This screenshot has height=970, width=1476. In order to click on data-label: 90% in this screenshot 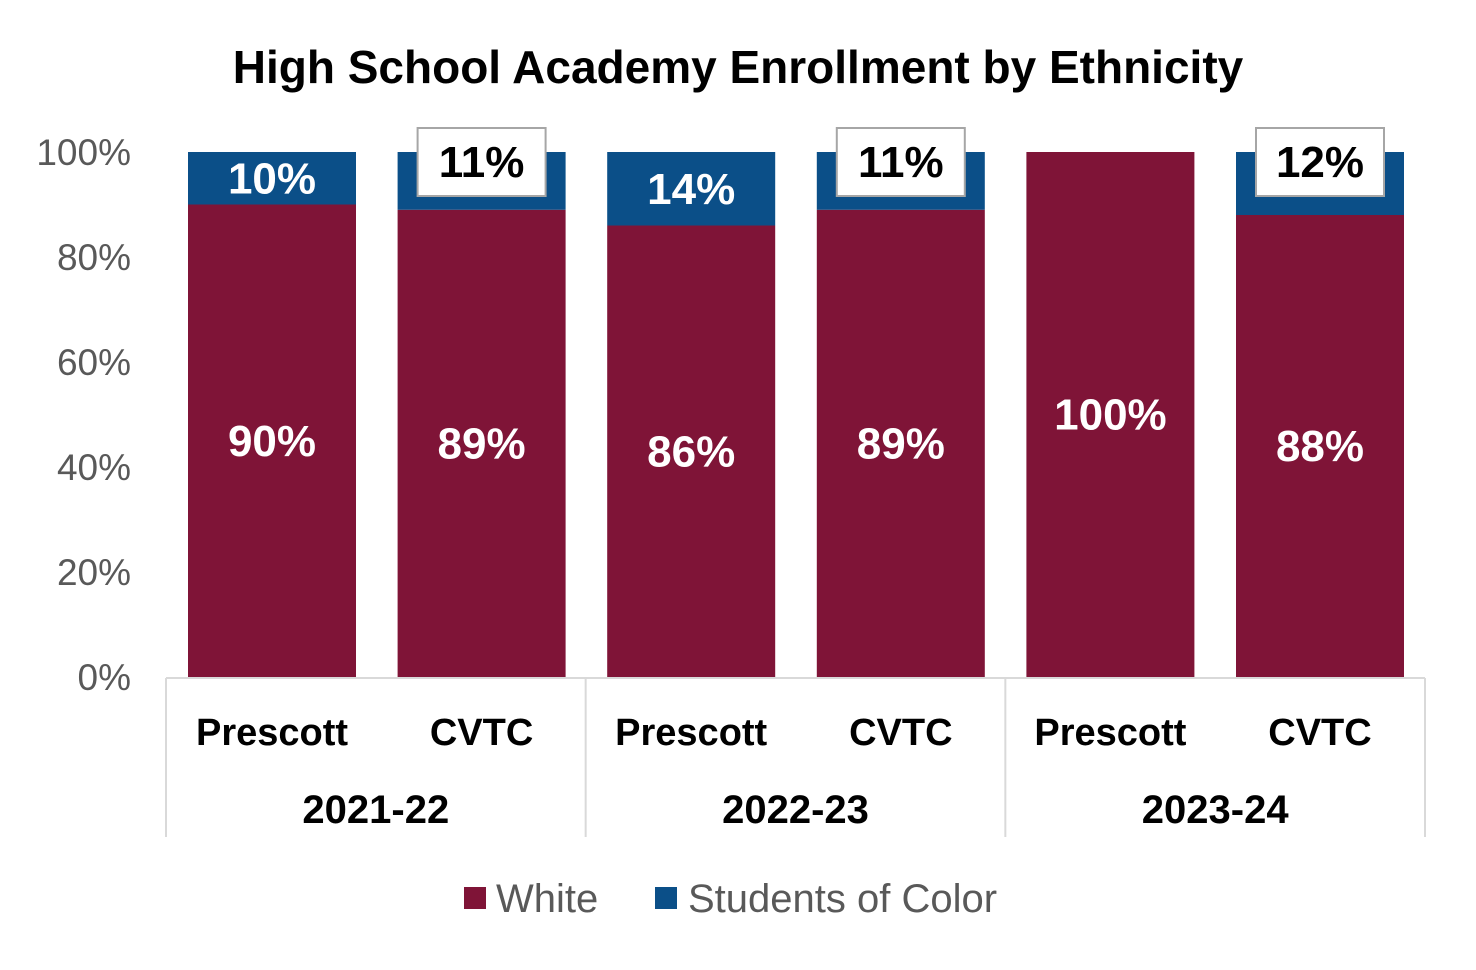, I will do `click(272, 441)`.